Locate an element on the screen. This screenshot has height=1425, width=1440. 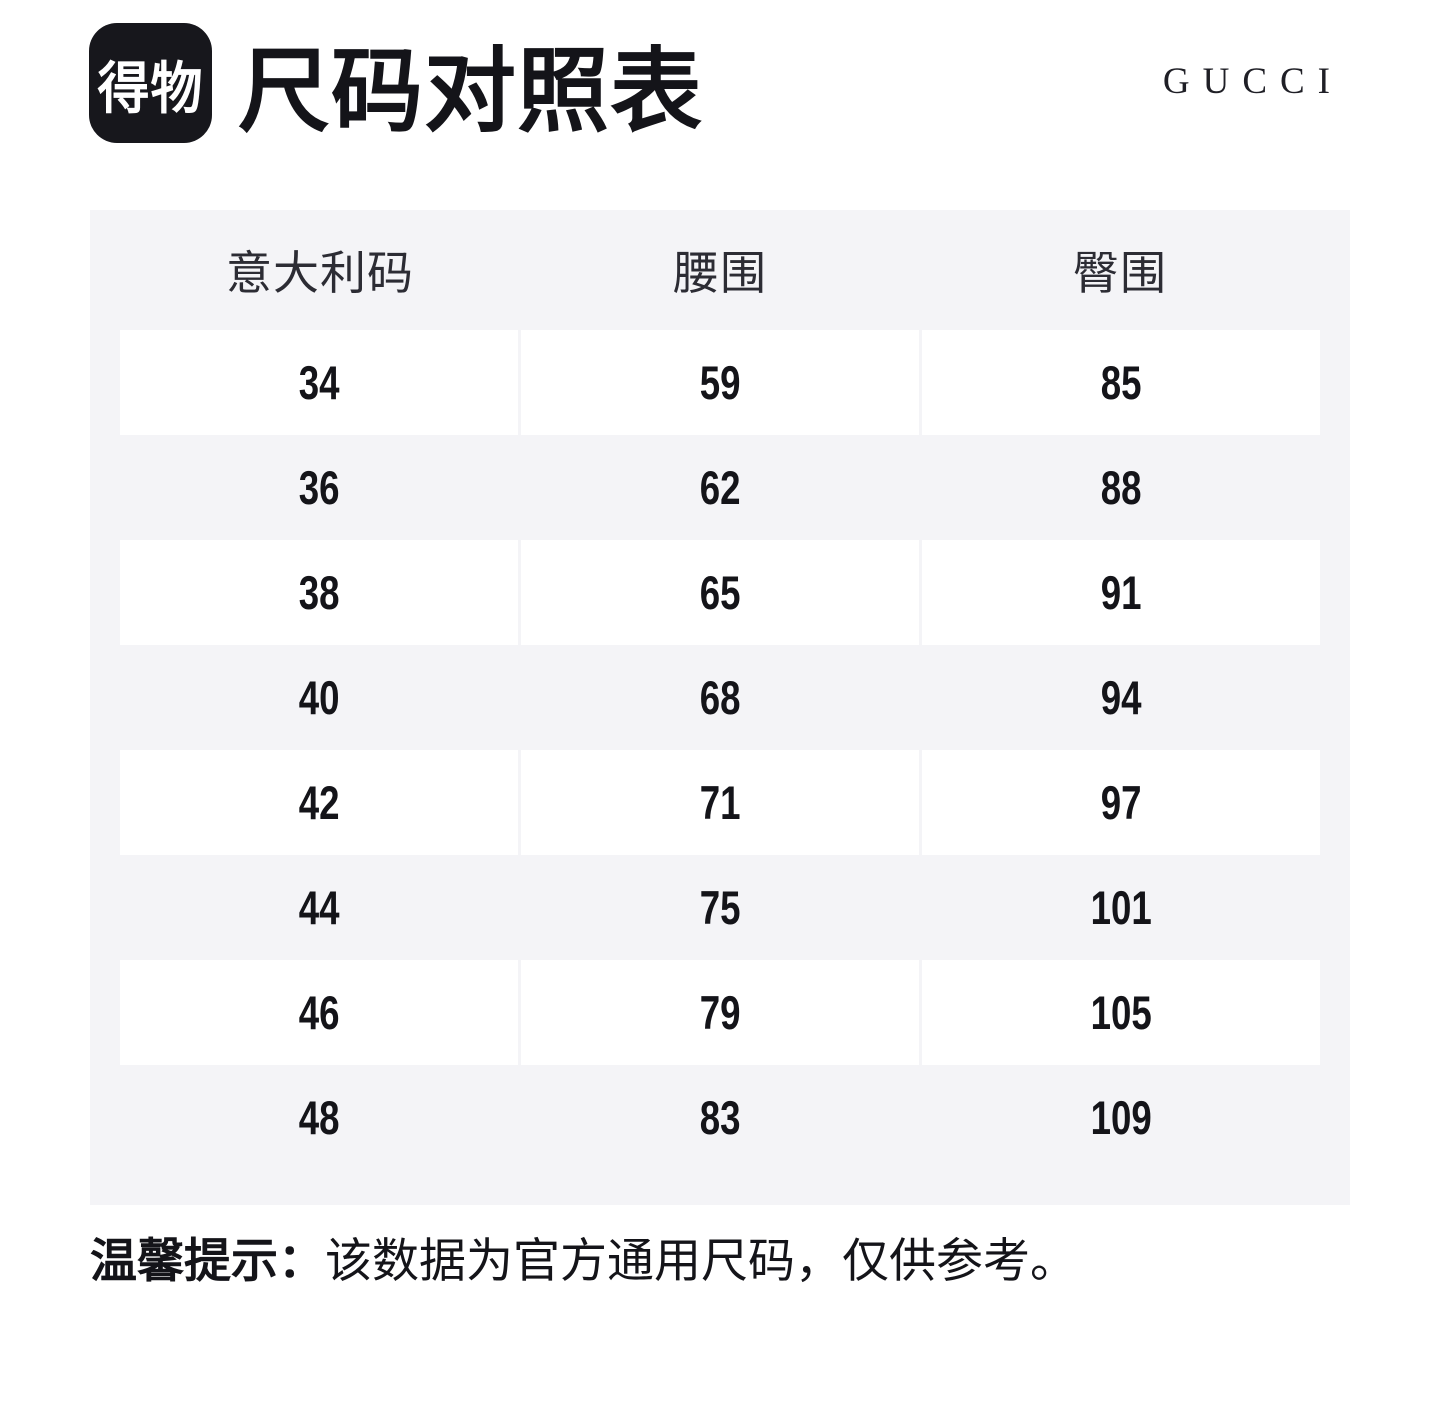
cell-italy-size: 34 is located at coordinates (319, 382).